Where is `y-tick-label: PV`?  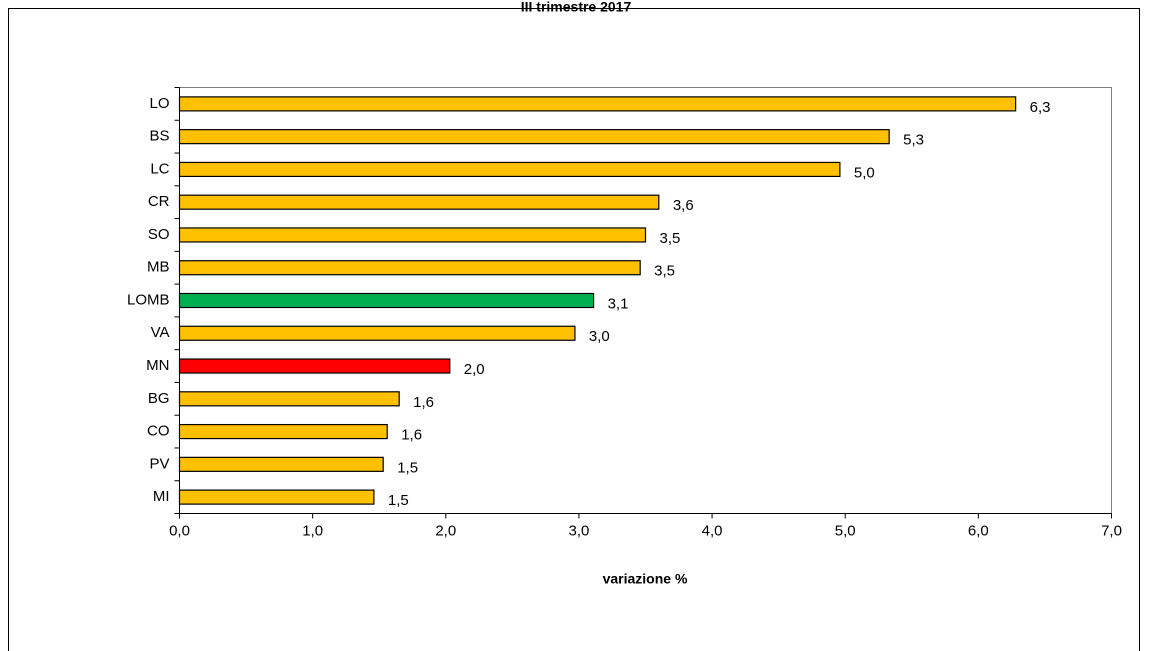
y-tick-label: PV is located at coordinates (159, 463).